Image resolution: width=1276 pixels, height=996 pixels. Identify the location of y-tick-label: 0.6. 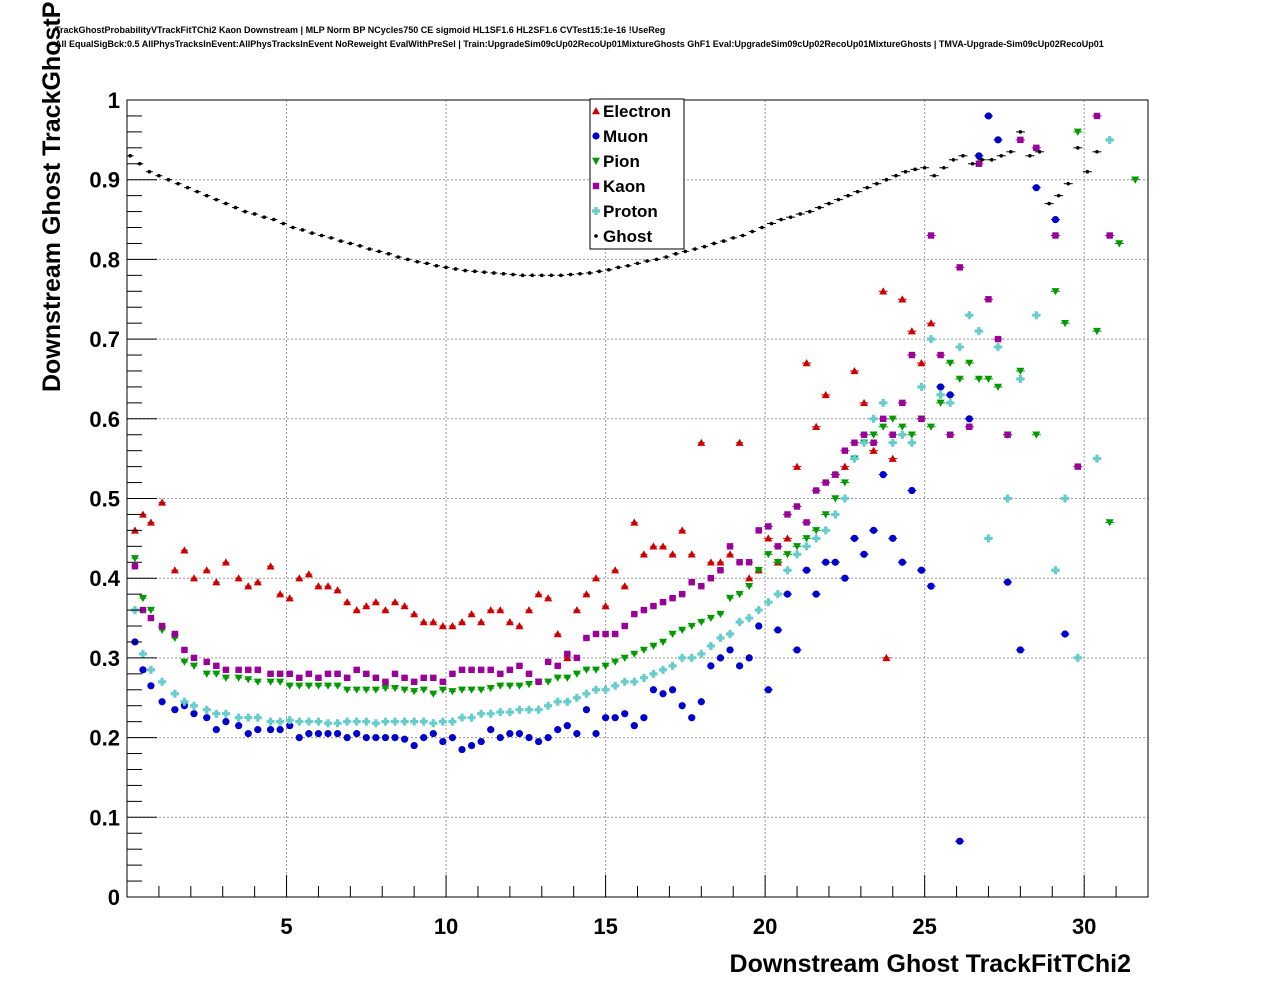
(104, 419).